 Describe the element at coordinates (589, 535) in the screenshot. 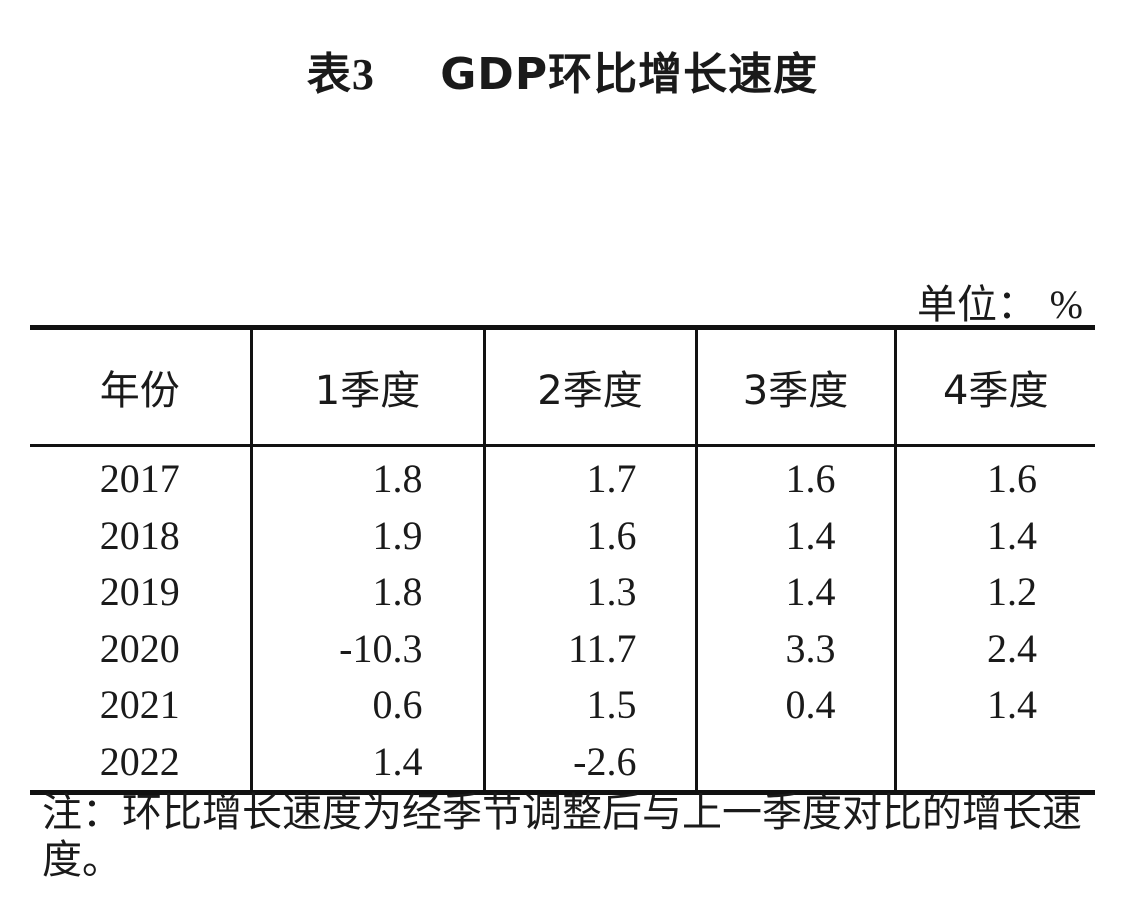

I see `cell-q2: 1.6` at that location.